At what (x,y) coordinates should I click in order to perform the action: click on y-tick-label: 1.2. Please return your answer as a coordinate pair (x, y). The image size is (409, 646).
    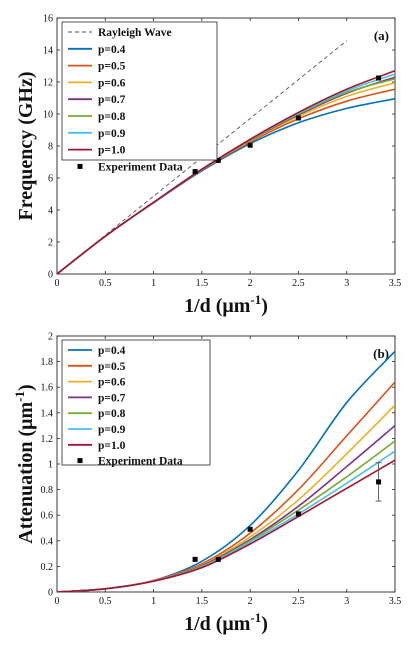
    Looking at the image, I should click on (47, 439).